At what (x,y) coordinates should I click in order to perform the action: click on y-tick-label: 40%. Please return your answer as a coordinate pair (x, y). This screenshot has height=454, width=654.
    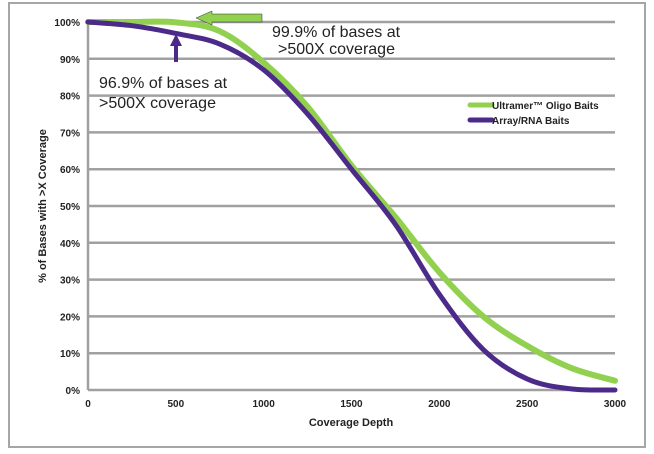
    Looking at the image, I should click on (70, 244).